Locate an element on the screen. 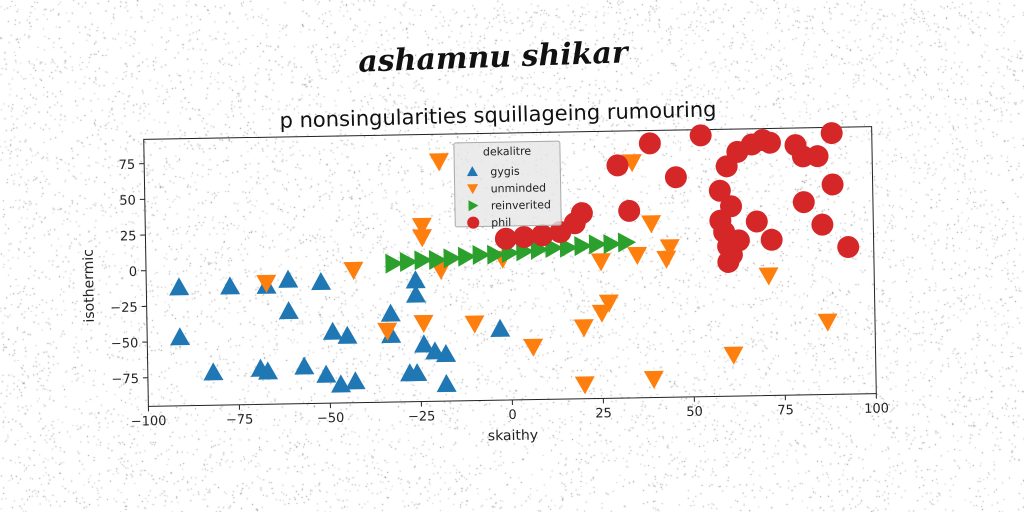  x-tick-label: −100 is located at coordinates (149, 422).